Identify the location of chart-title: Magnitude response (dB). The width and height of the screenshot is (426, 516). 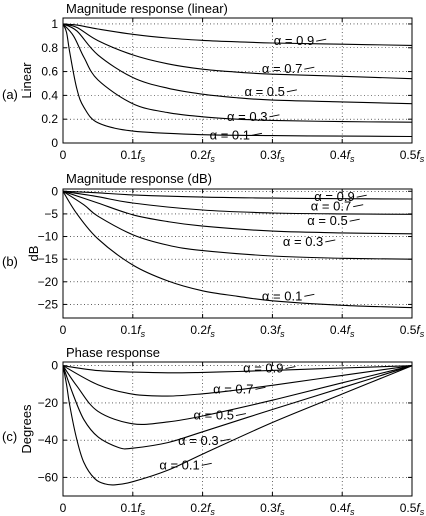
(139, 178).